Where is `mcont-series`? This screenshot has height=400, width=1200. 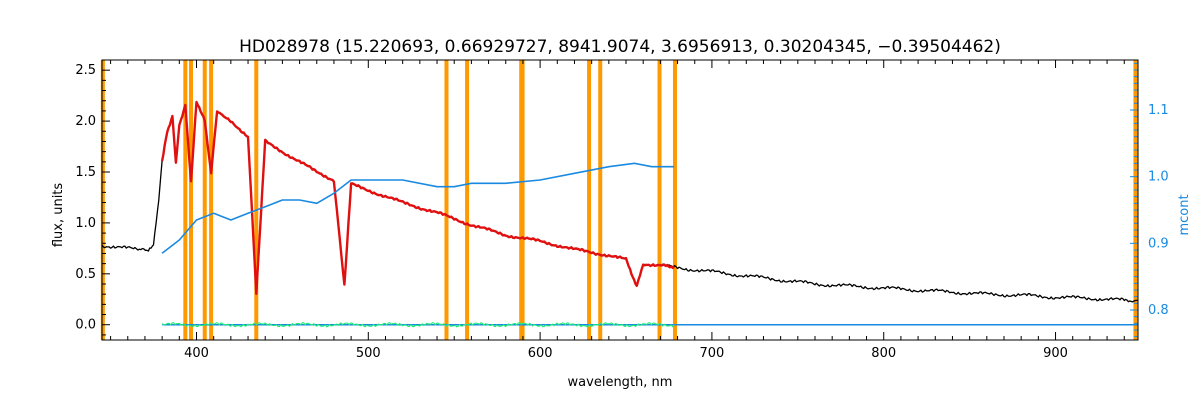
mcont-series is located at coordinates (418, 208).